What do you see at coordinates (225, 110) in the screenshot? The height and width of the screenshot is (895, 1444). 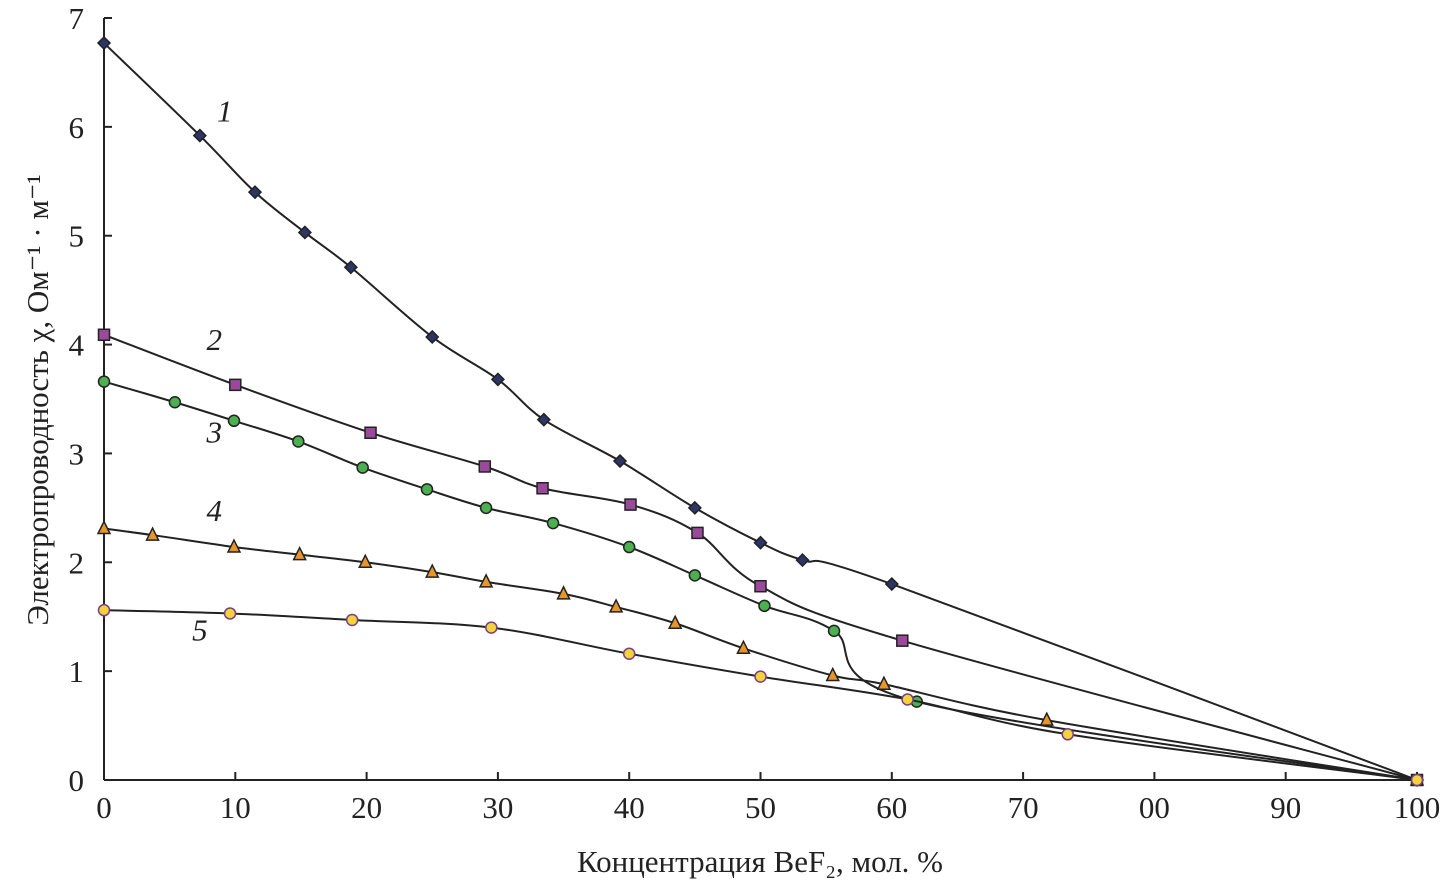 I see `curve-label: 1` at bounding box center [225, 110].